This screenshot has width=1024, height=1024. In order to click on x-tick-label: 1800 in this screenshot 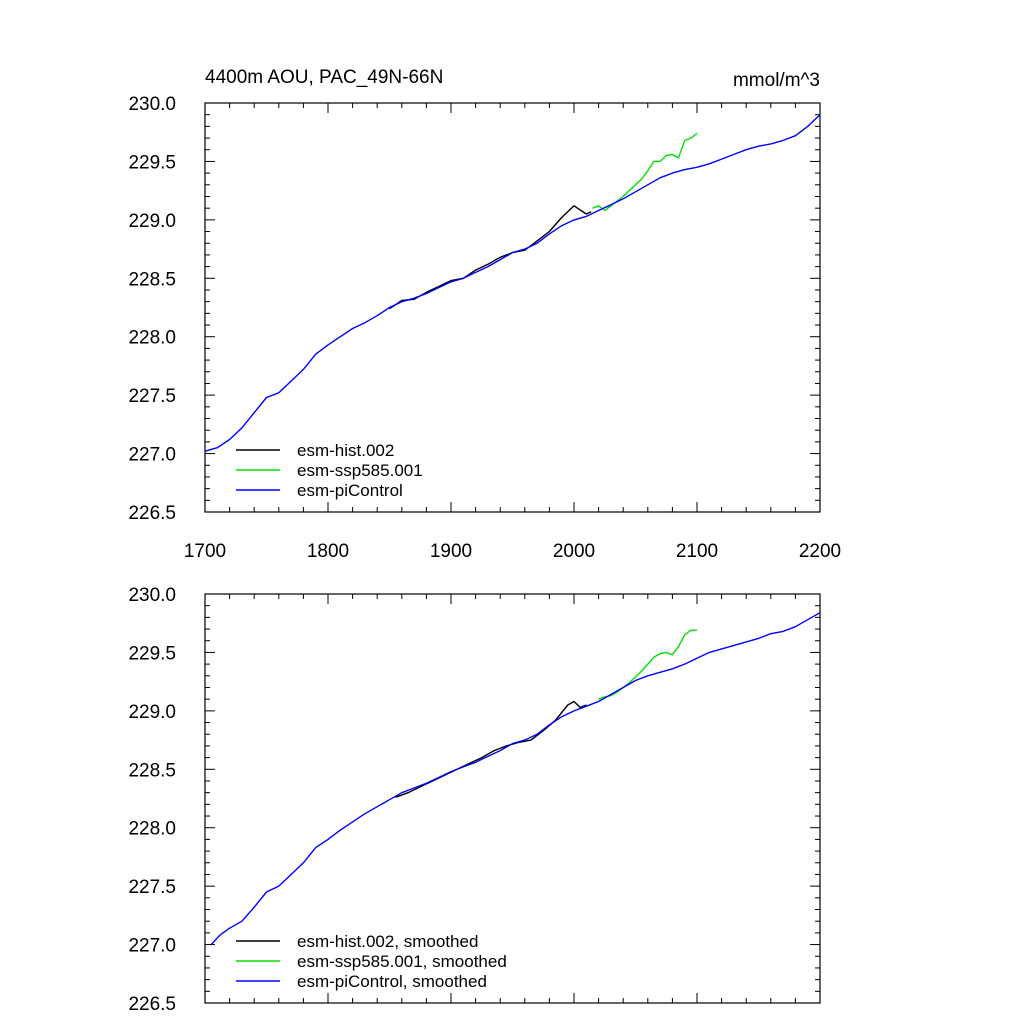, I will do `click(328, 551)`.